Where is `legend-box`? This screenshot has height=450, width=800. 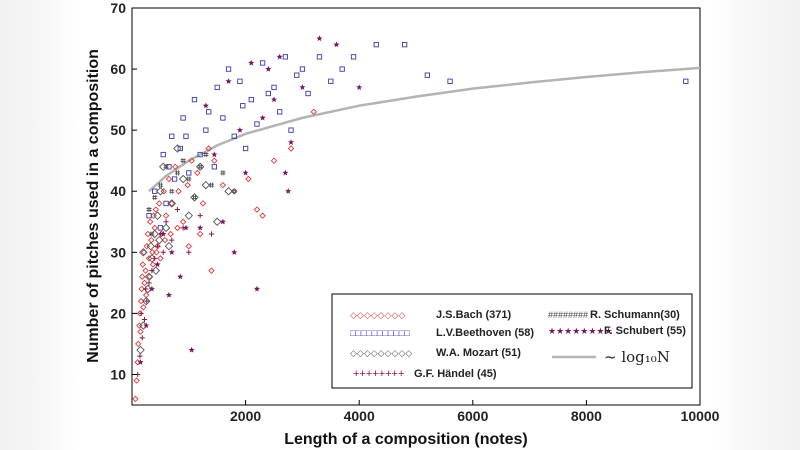
legend-box is located at coordinates (512, 341).